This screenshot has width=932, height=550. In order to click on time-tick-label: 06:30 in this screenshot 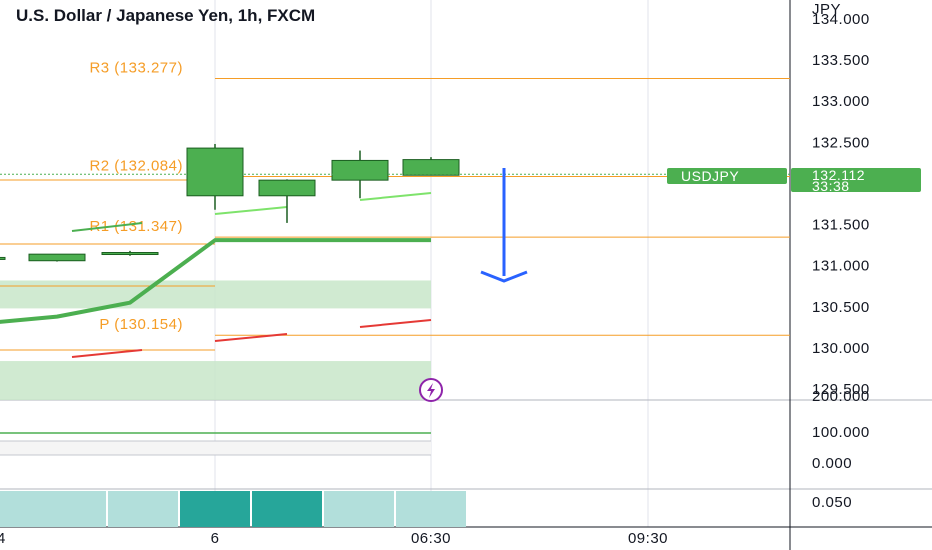, I will do `click(431, 538)`.